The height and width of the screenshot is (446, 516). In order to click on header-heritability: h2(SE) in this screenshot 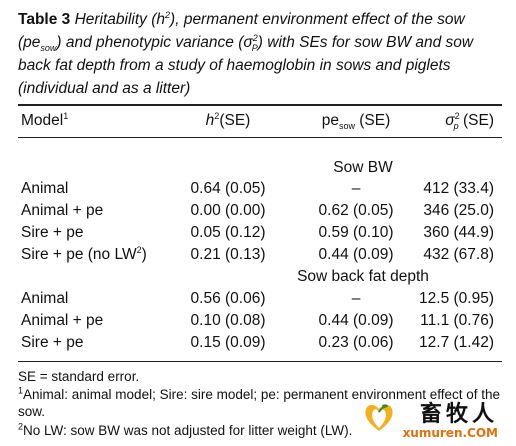, I will do `click(228, 119)`.